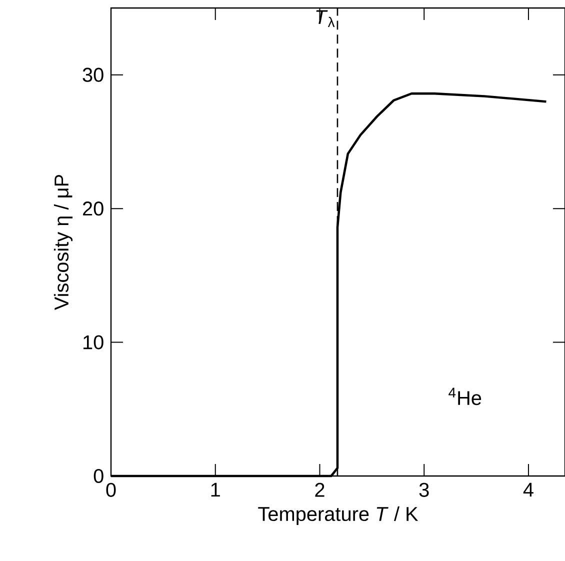 The image size is (565, 561). Describe the element at coordinates (93, 209) in the screenshot. I see `y-tick-label: 20` at that location.